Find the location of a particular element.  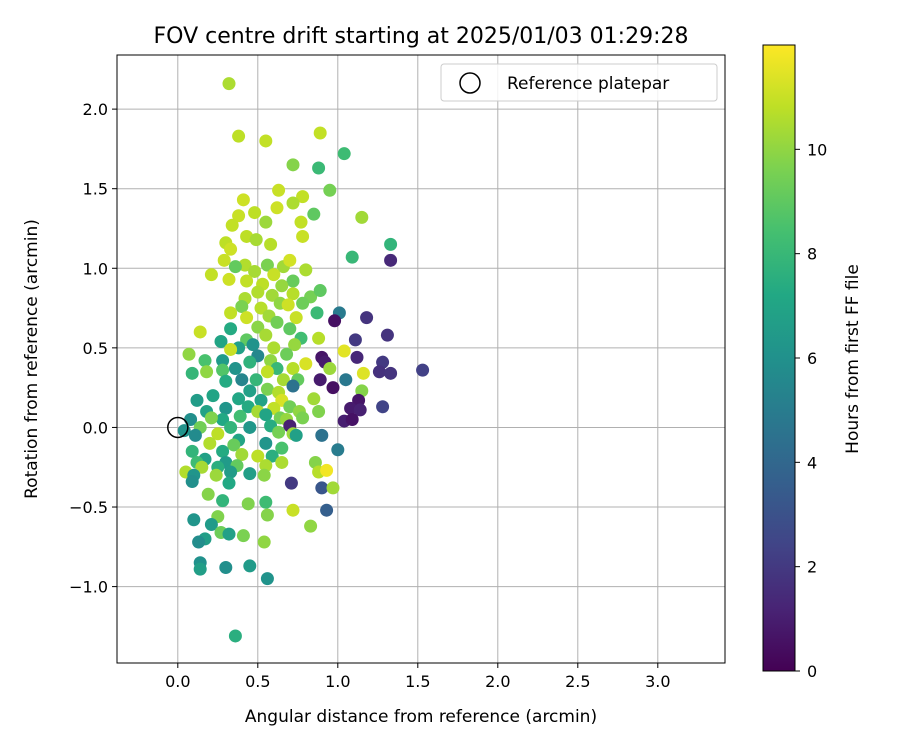

colorbar-tick-label: 0 is located at coordinates (812, 671).